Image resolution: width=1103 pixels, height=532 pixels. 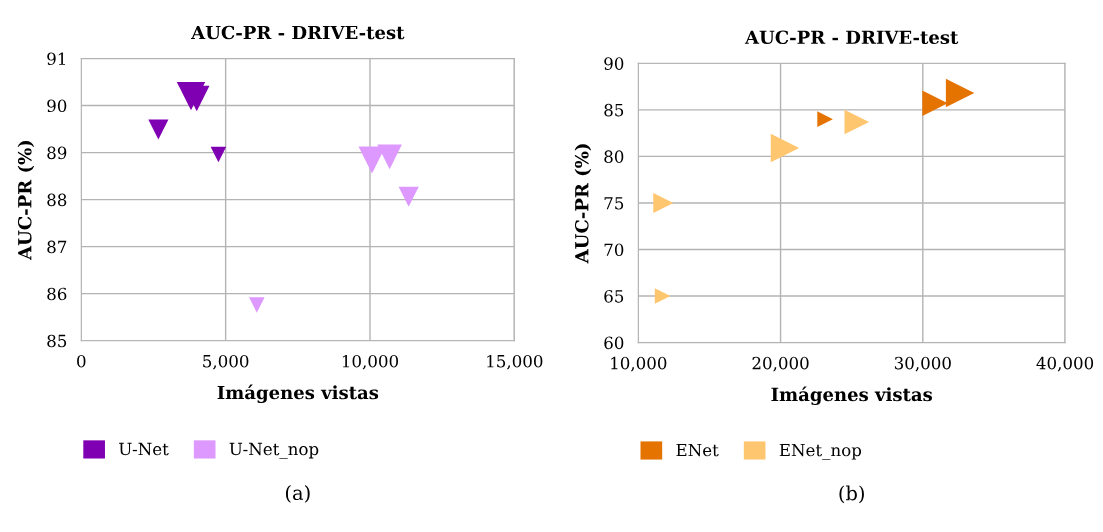 I want to click on y-tick-label: 60, so click(x=614, y=343).